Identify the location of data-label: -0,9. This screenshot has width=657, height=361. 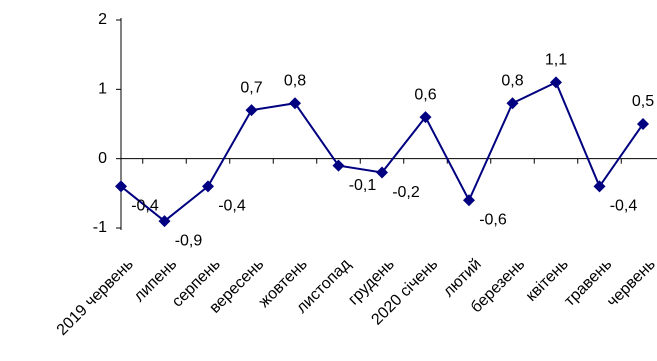
(189, 240).